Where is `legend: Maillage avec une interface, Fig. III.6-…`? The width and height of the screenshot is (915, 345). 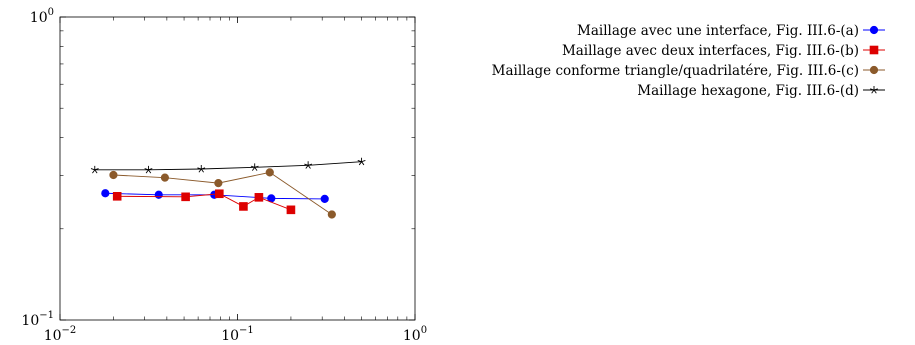 legend: Maillage avec une interface, Fig. III.6-… is located at coordinates (688, 61).